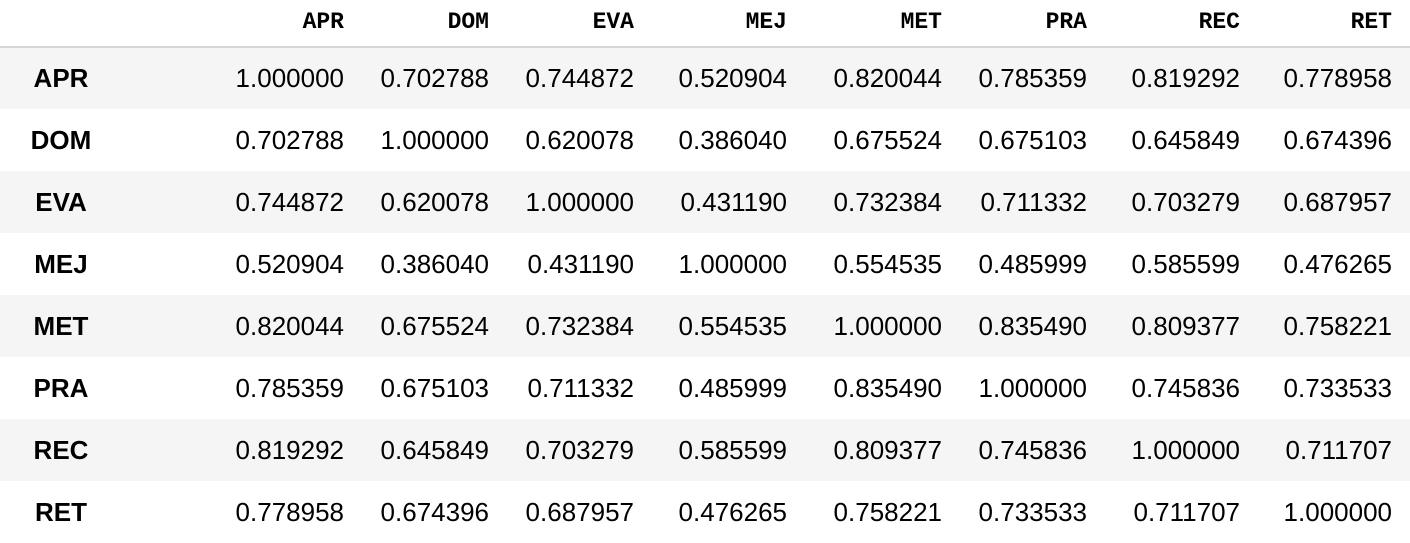 The width and height of the screenshot is (1410, 543). Describe the element at coordinates (728, 24) in the screenshot. I see `column-header: MEJ` at that location.